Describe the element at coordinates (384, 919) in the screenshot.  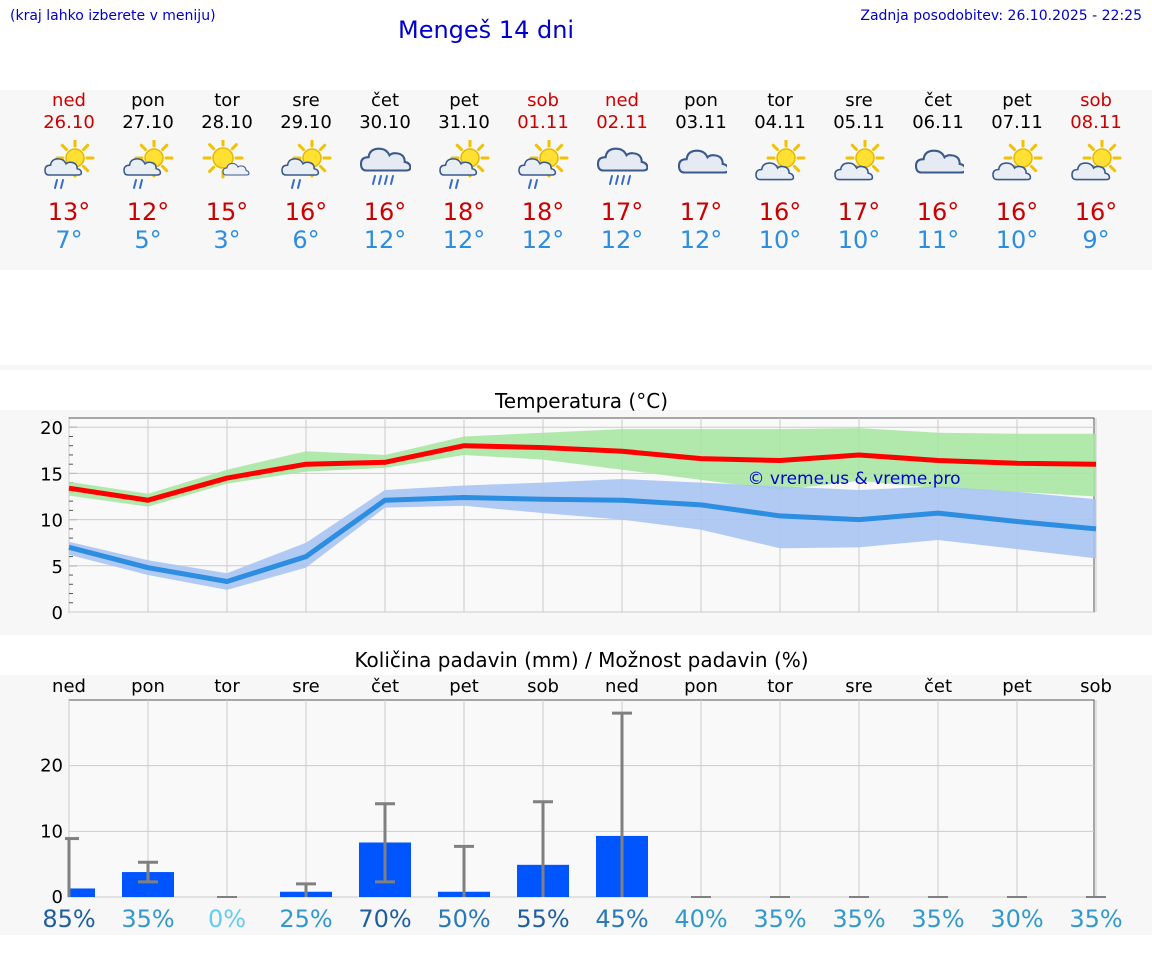
I see `precipitation-probability: 70%` at that location.